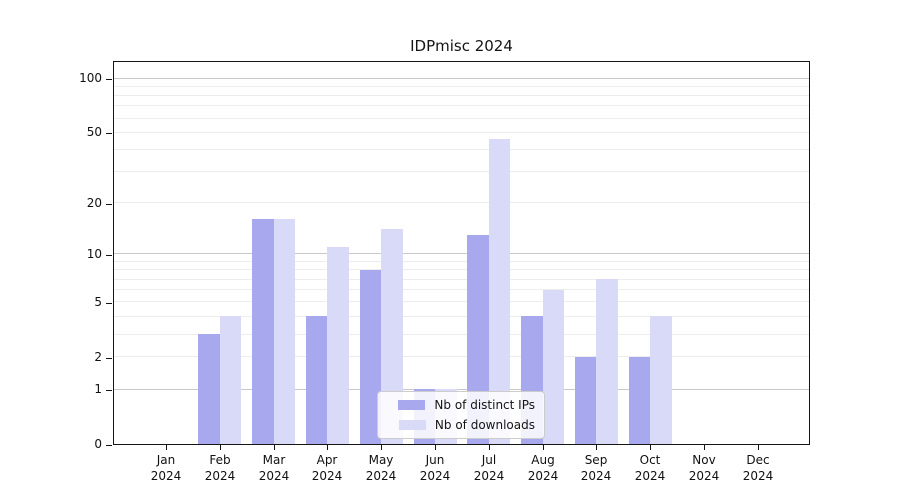  I want to click on x-tick-label: Mar 2024, so click(274, 468).